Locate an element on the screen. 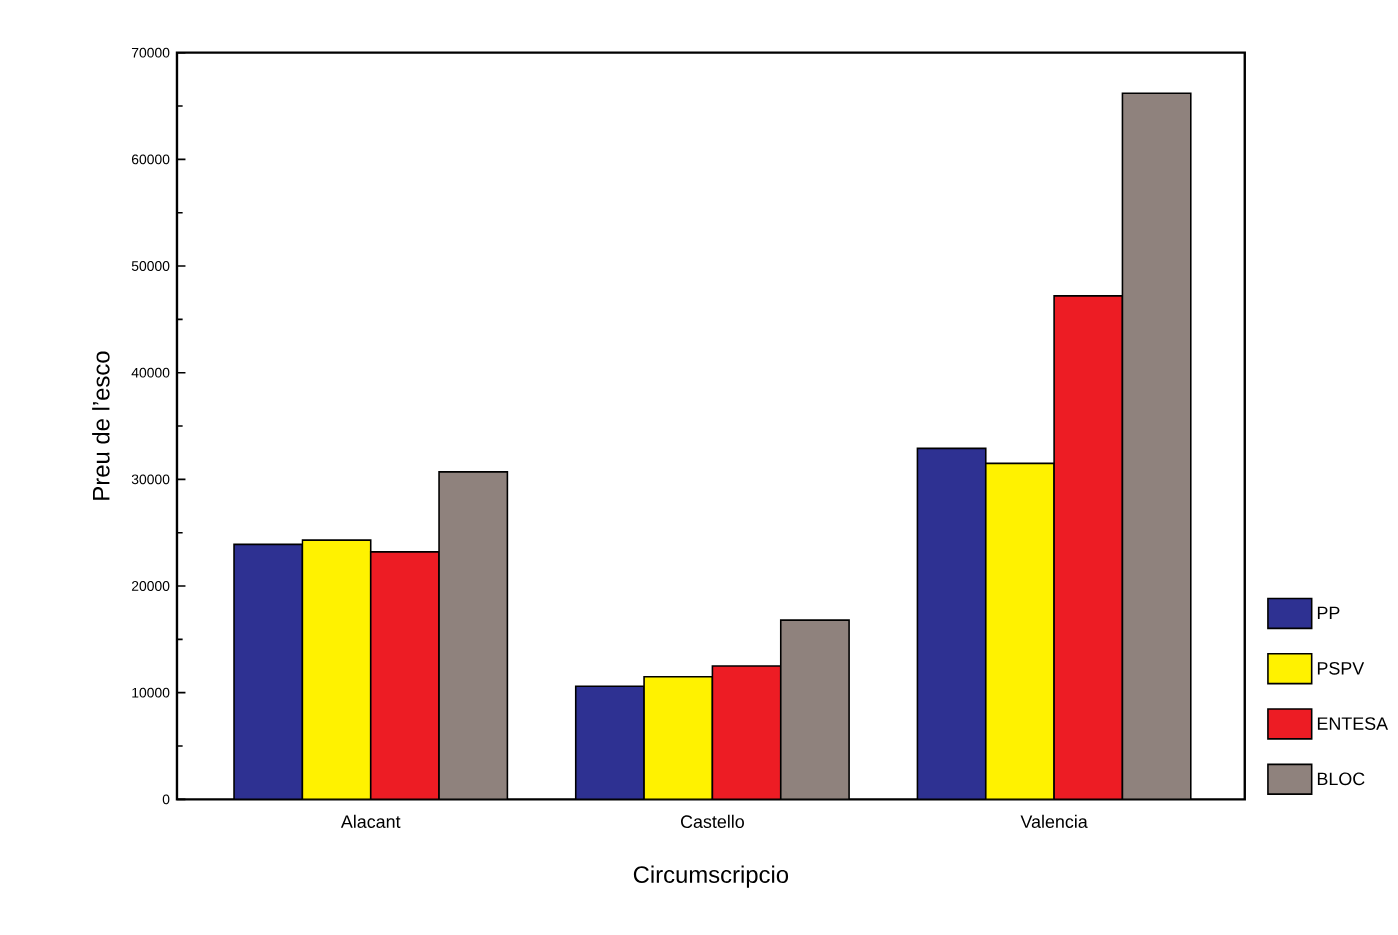 This screenshot has width=1398, height=935. legend-label: PSPV is located at coordinates (1341, 668).